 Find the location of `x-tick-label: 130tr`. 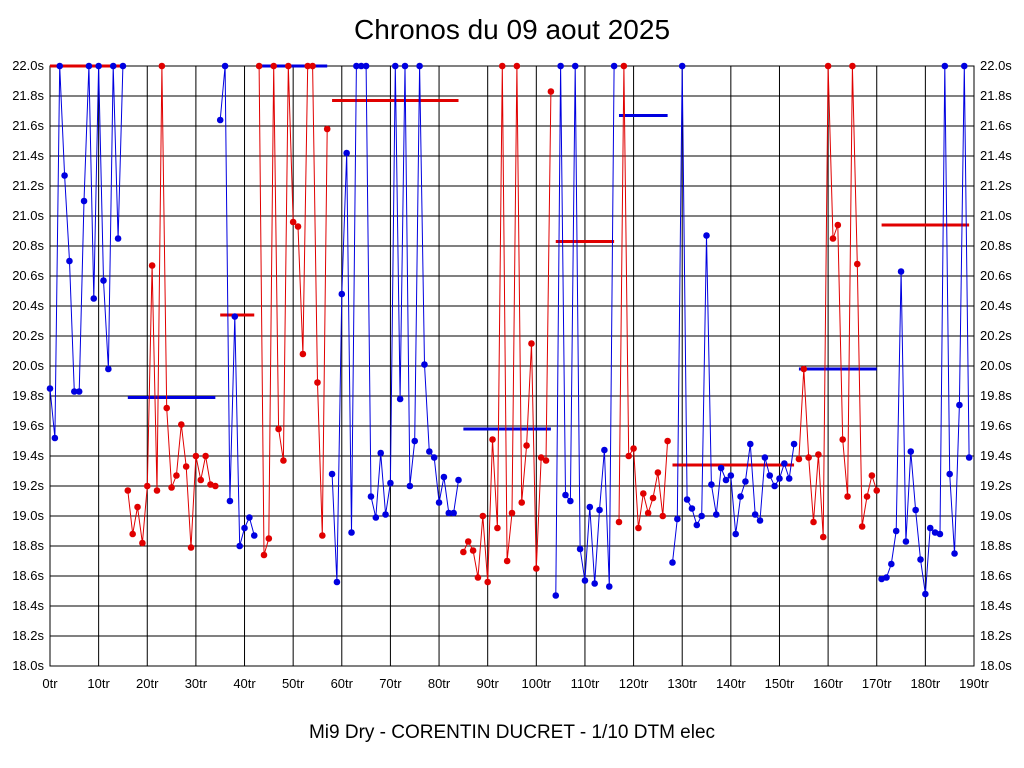

x-tick-label: 130tr is located at coordinates (682, 683).